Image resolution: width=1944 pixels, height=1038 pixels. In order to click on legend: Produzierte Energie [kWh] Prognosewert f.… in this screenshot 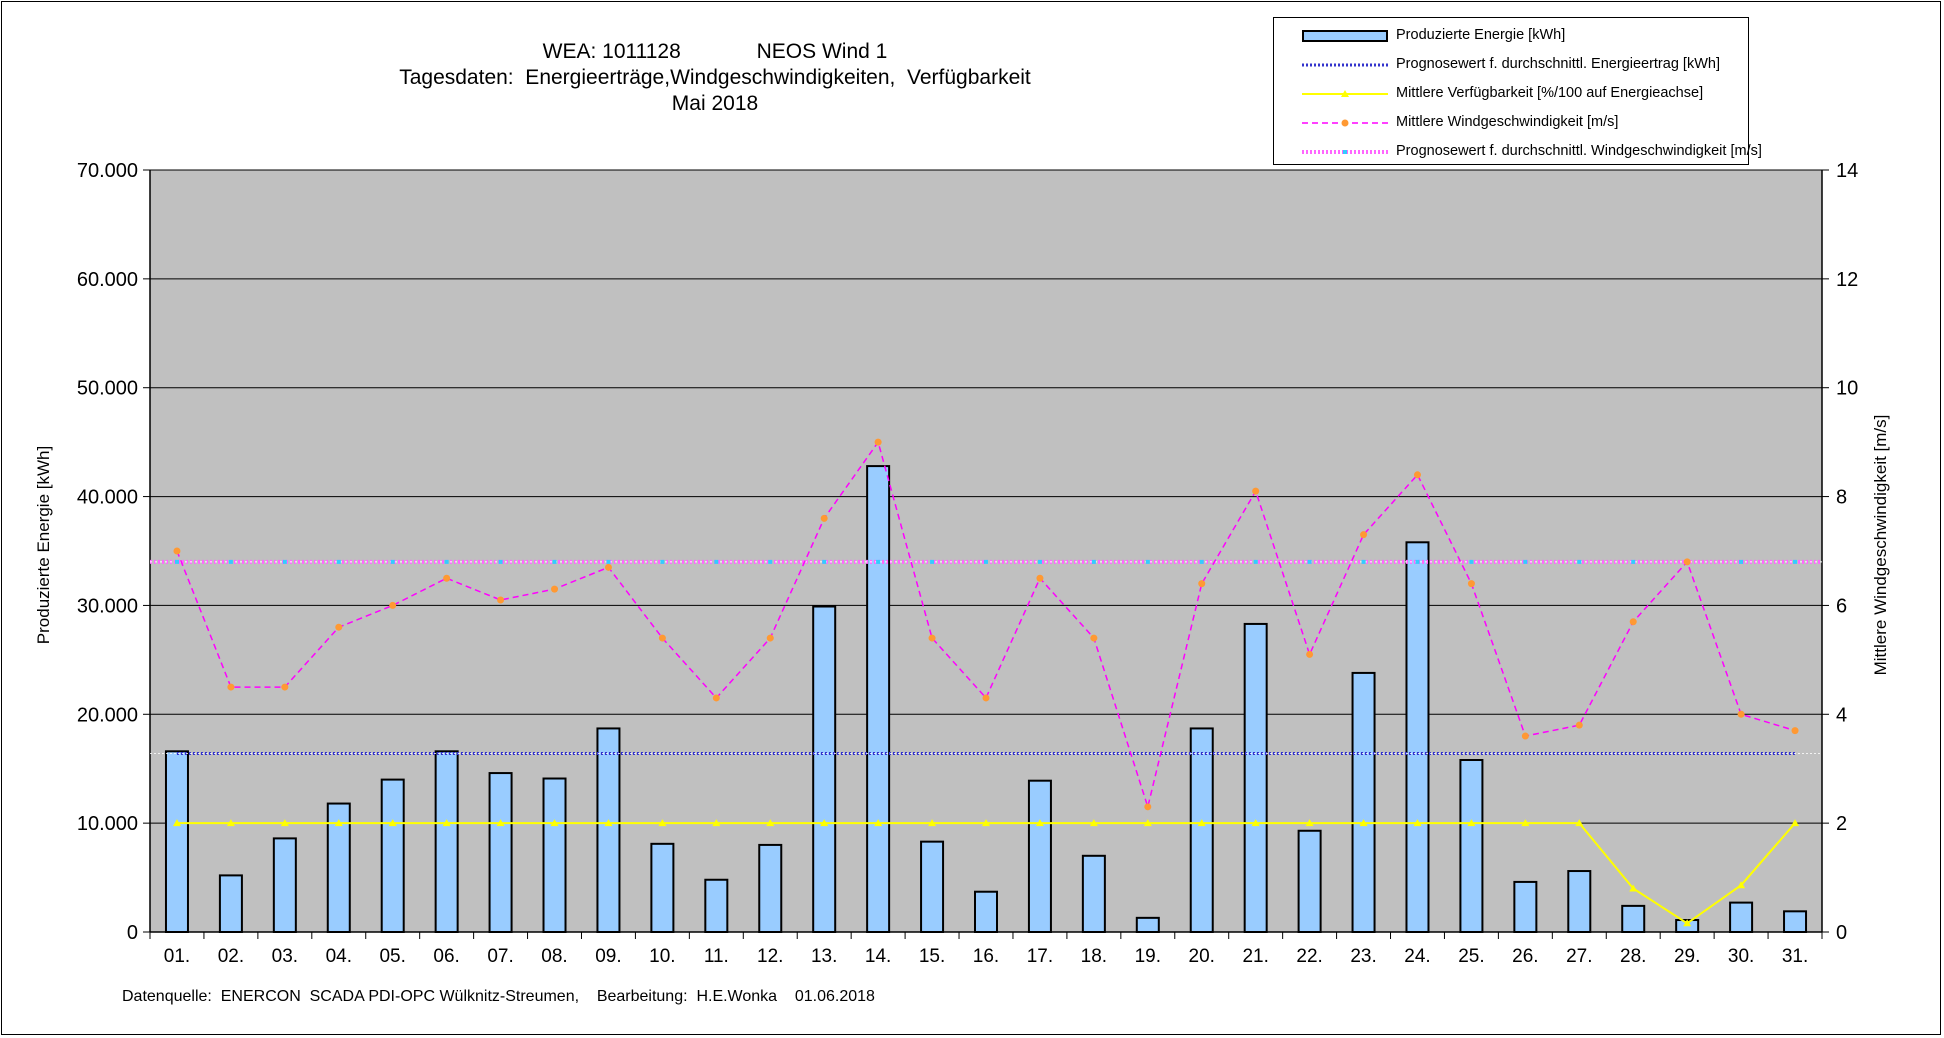, I will do `click(1517, 91)`.